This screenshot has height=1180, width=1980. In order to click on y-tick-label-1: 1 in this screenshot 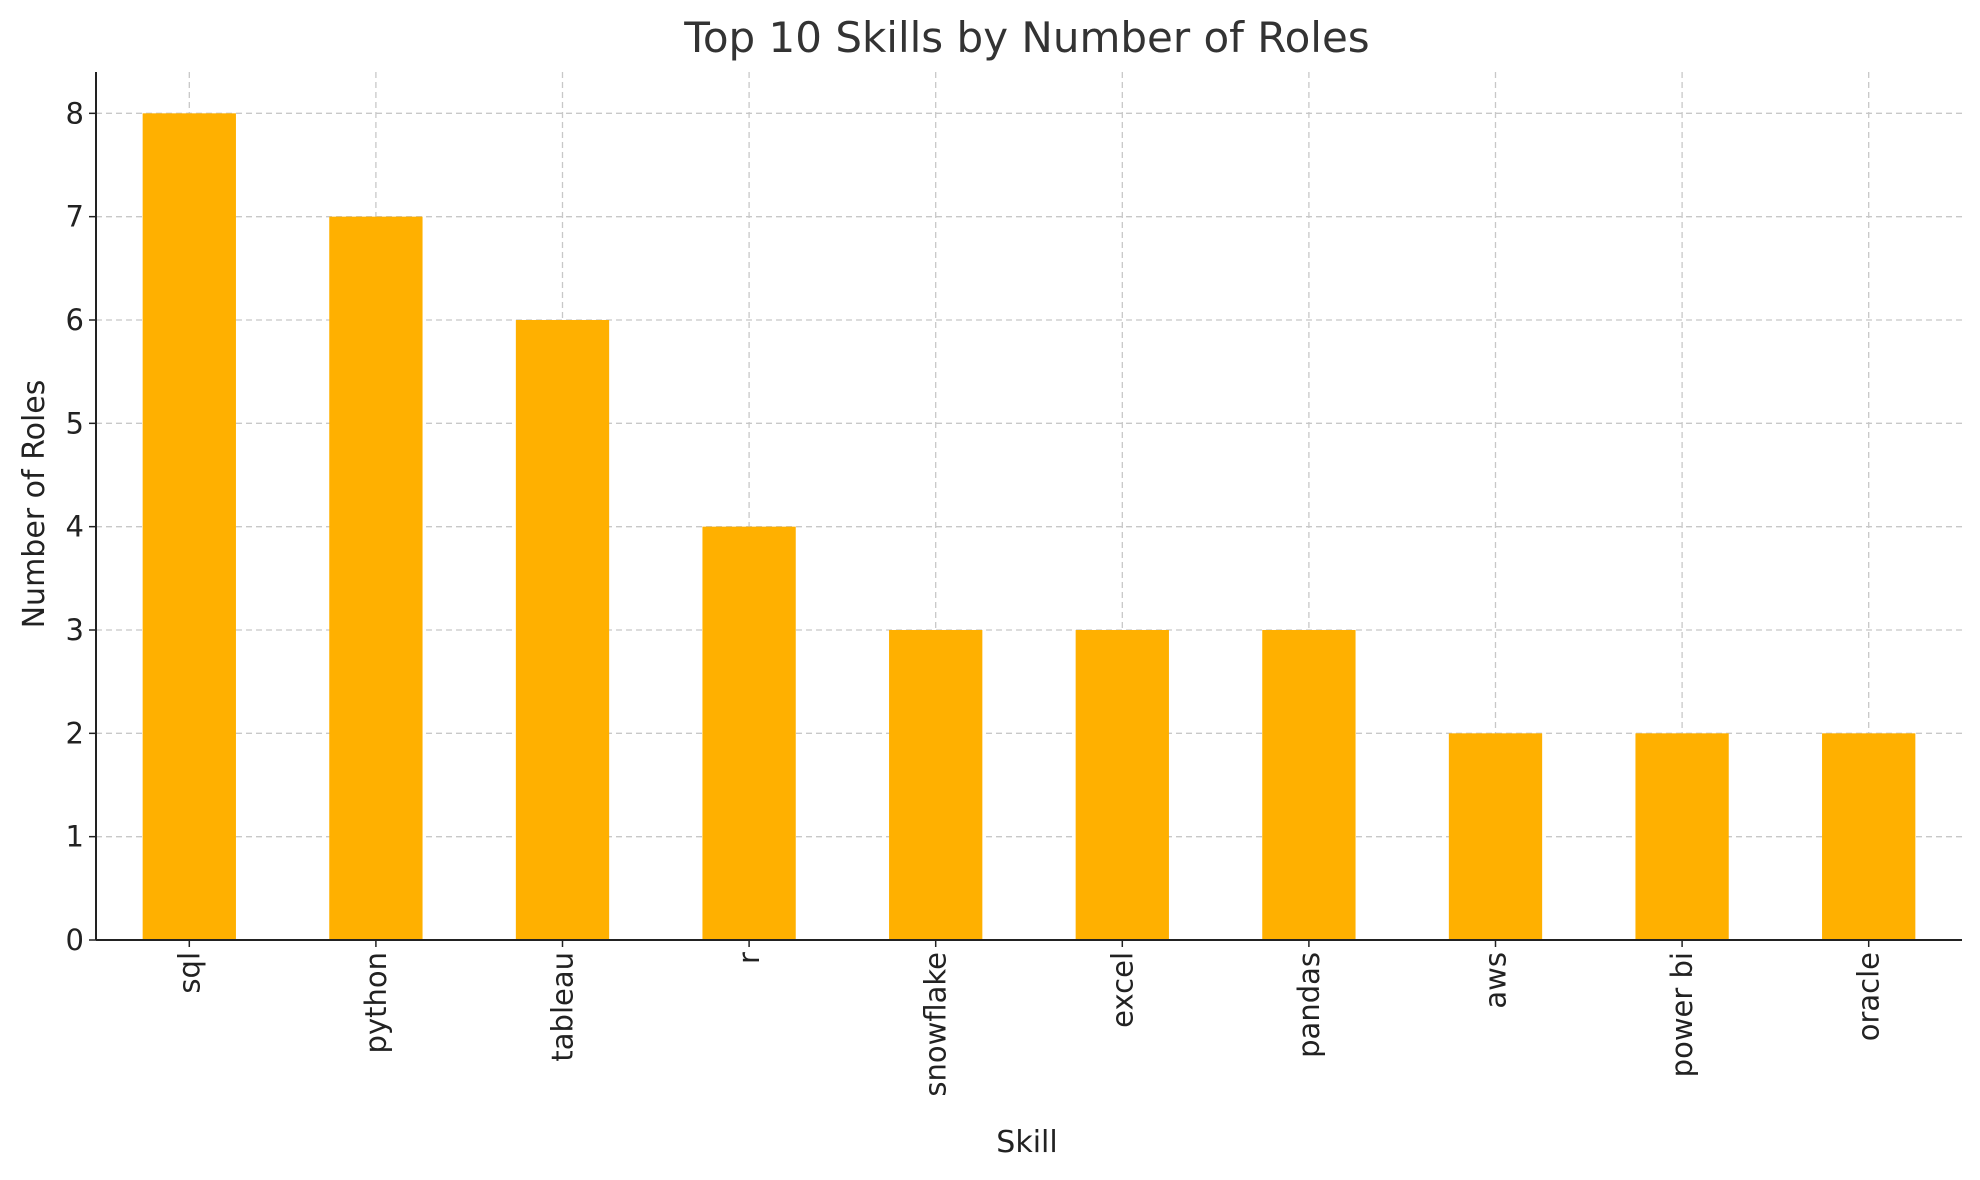, I will do `click(75, 837)`.